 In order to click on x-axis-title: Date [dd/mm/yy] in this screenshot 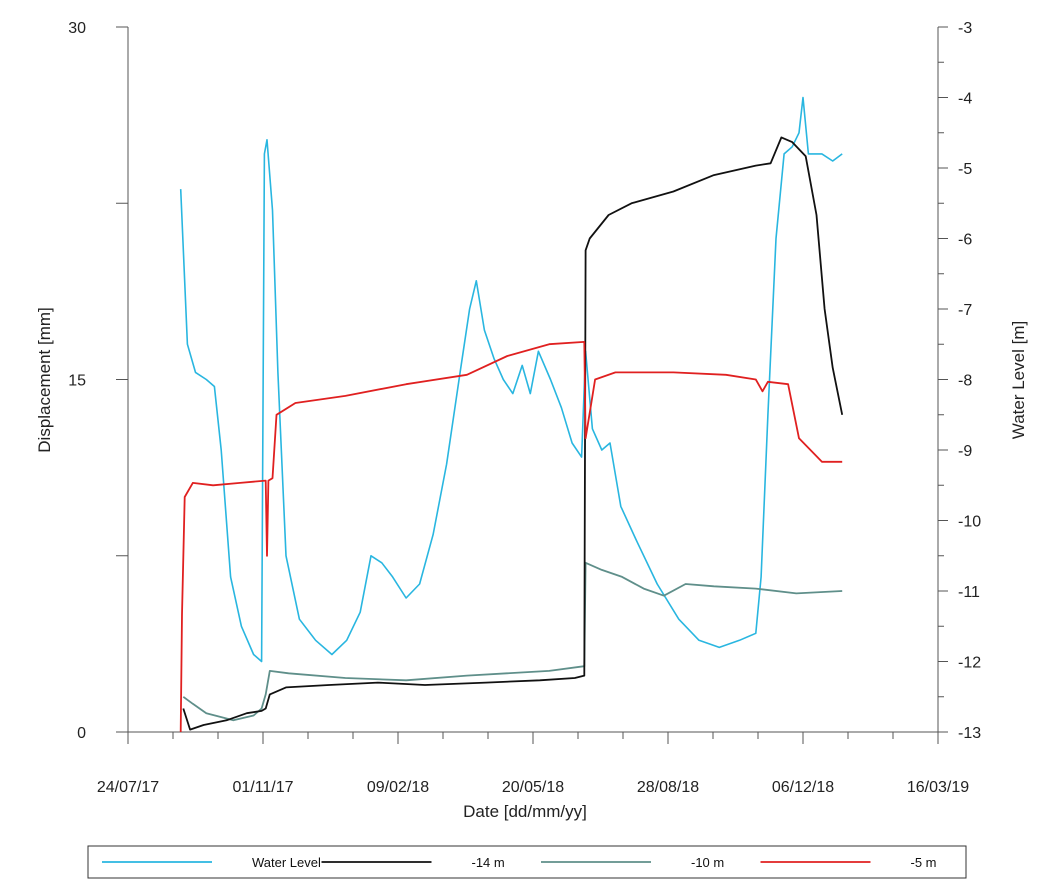, I will do `click(525, 811)`.